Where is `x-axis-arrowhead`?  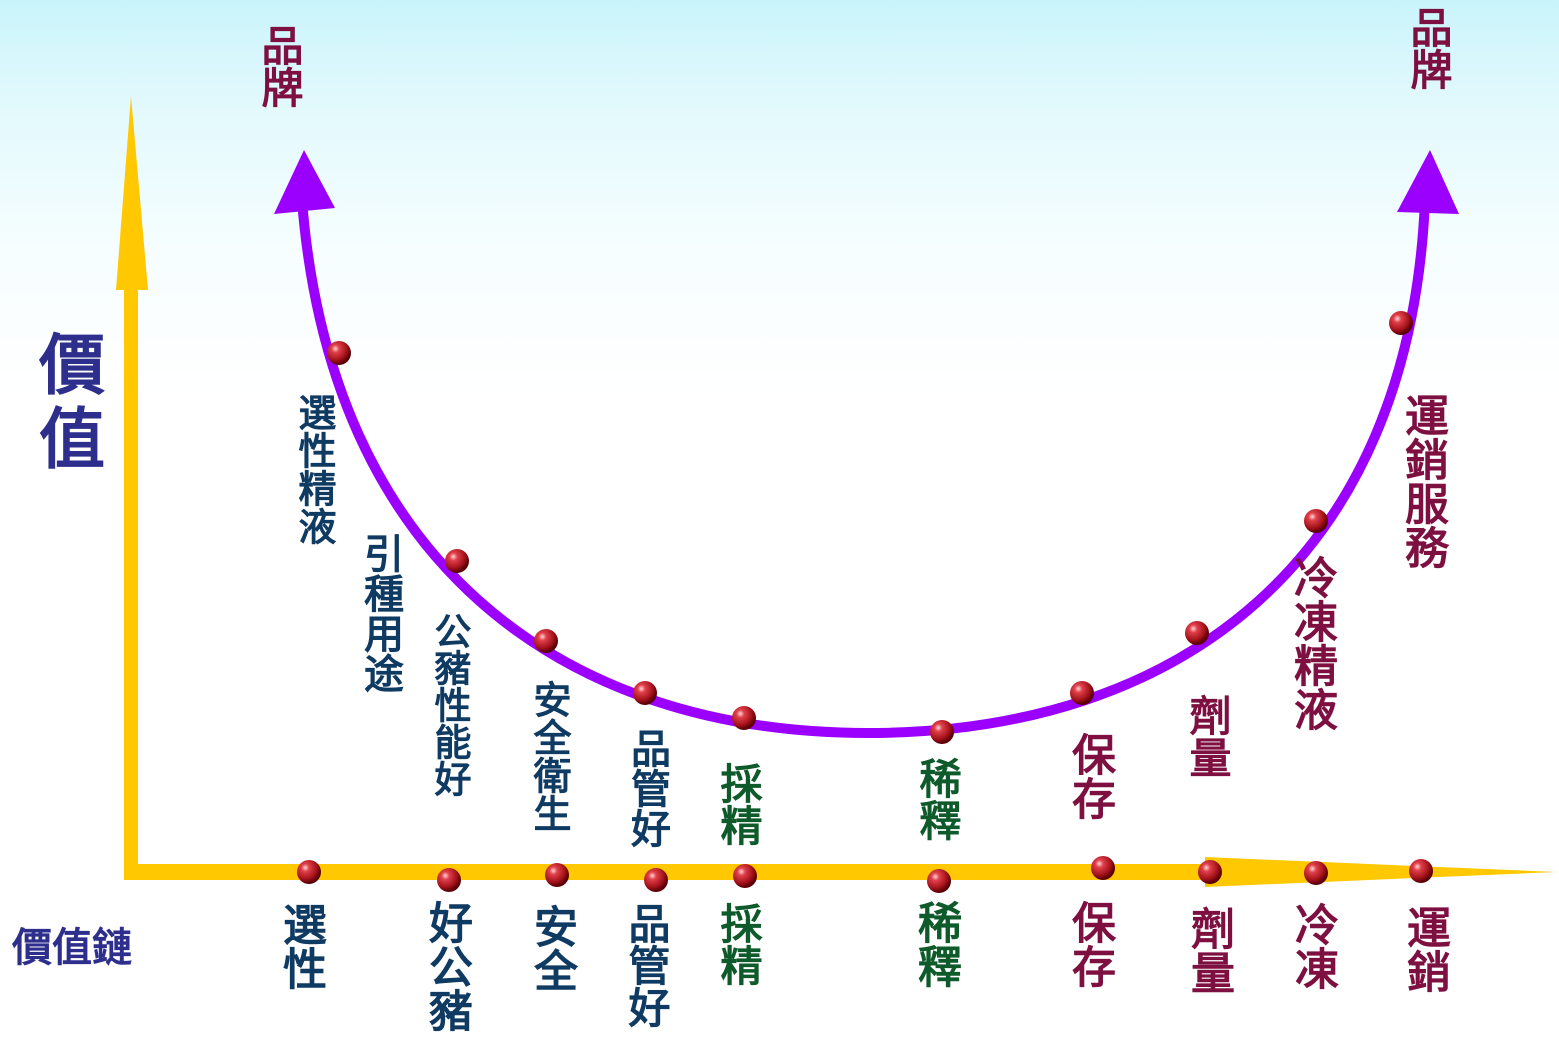
x-axis-arrowhead is located at coordinates (1380, 872).